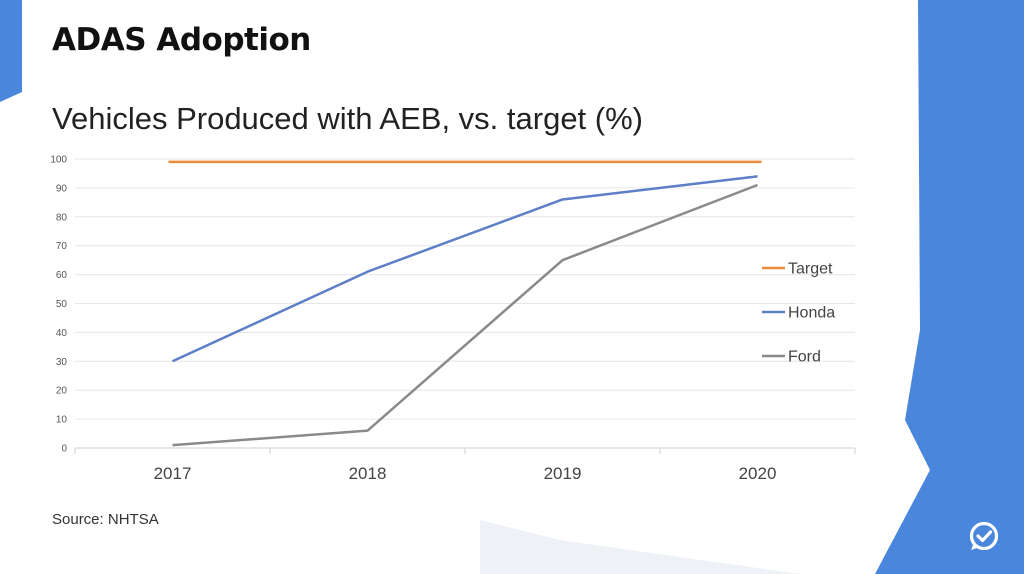 The width and height of the screenshot is (1024, 574). I want to click on x-tick-label-2017: 2017, so click(173, 473).